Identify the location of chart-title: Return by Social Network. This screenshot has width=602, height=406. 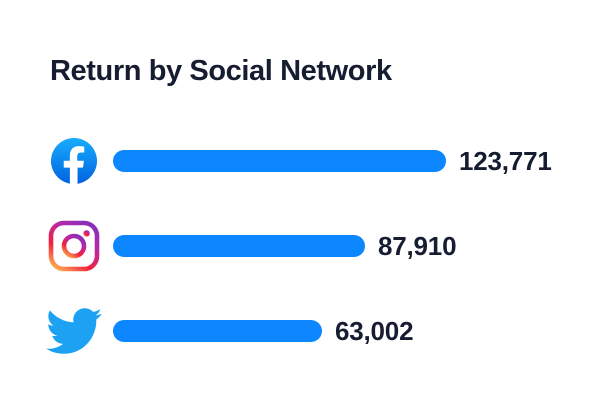
(221, 71).